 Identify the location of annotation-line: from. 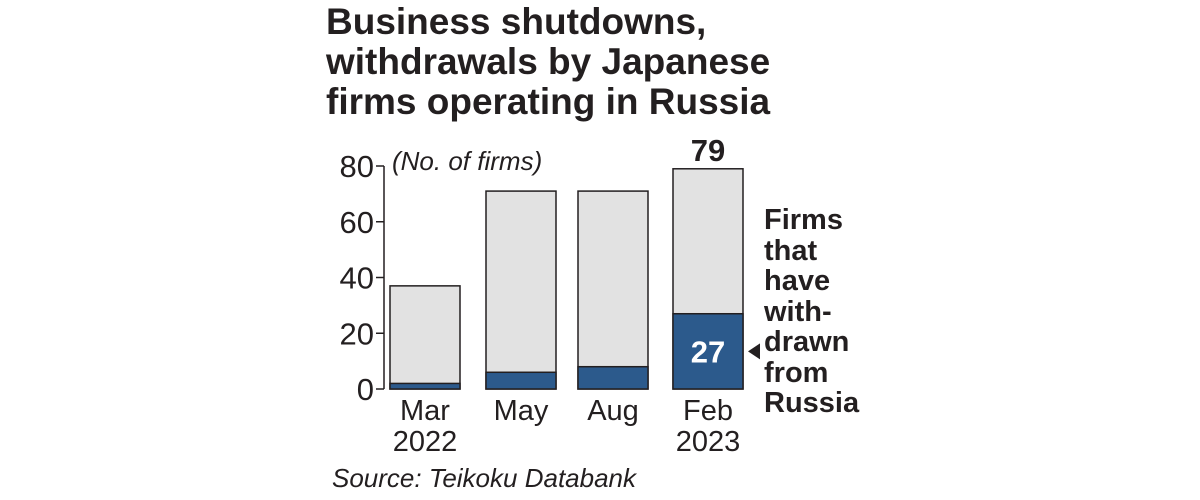
(796, 372).